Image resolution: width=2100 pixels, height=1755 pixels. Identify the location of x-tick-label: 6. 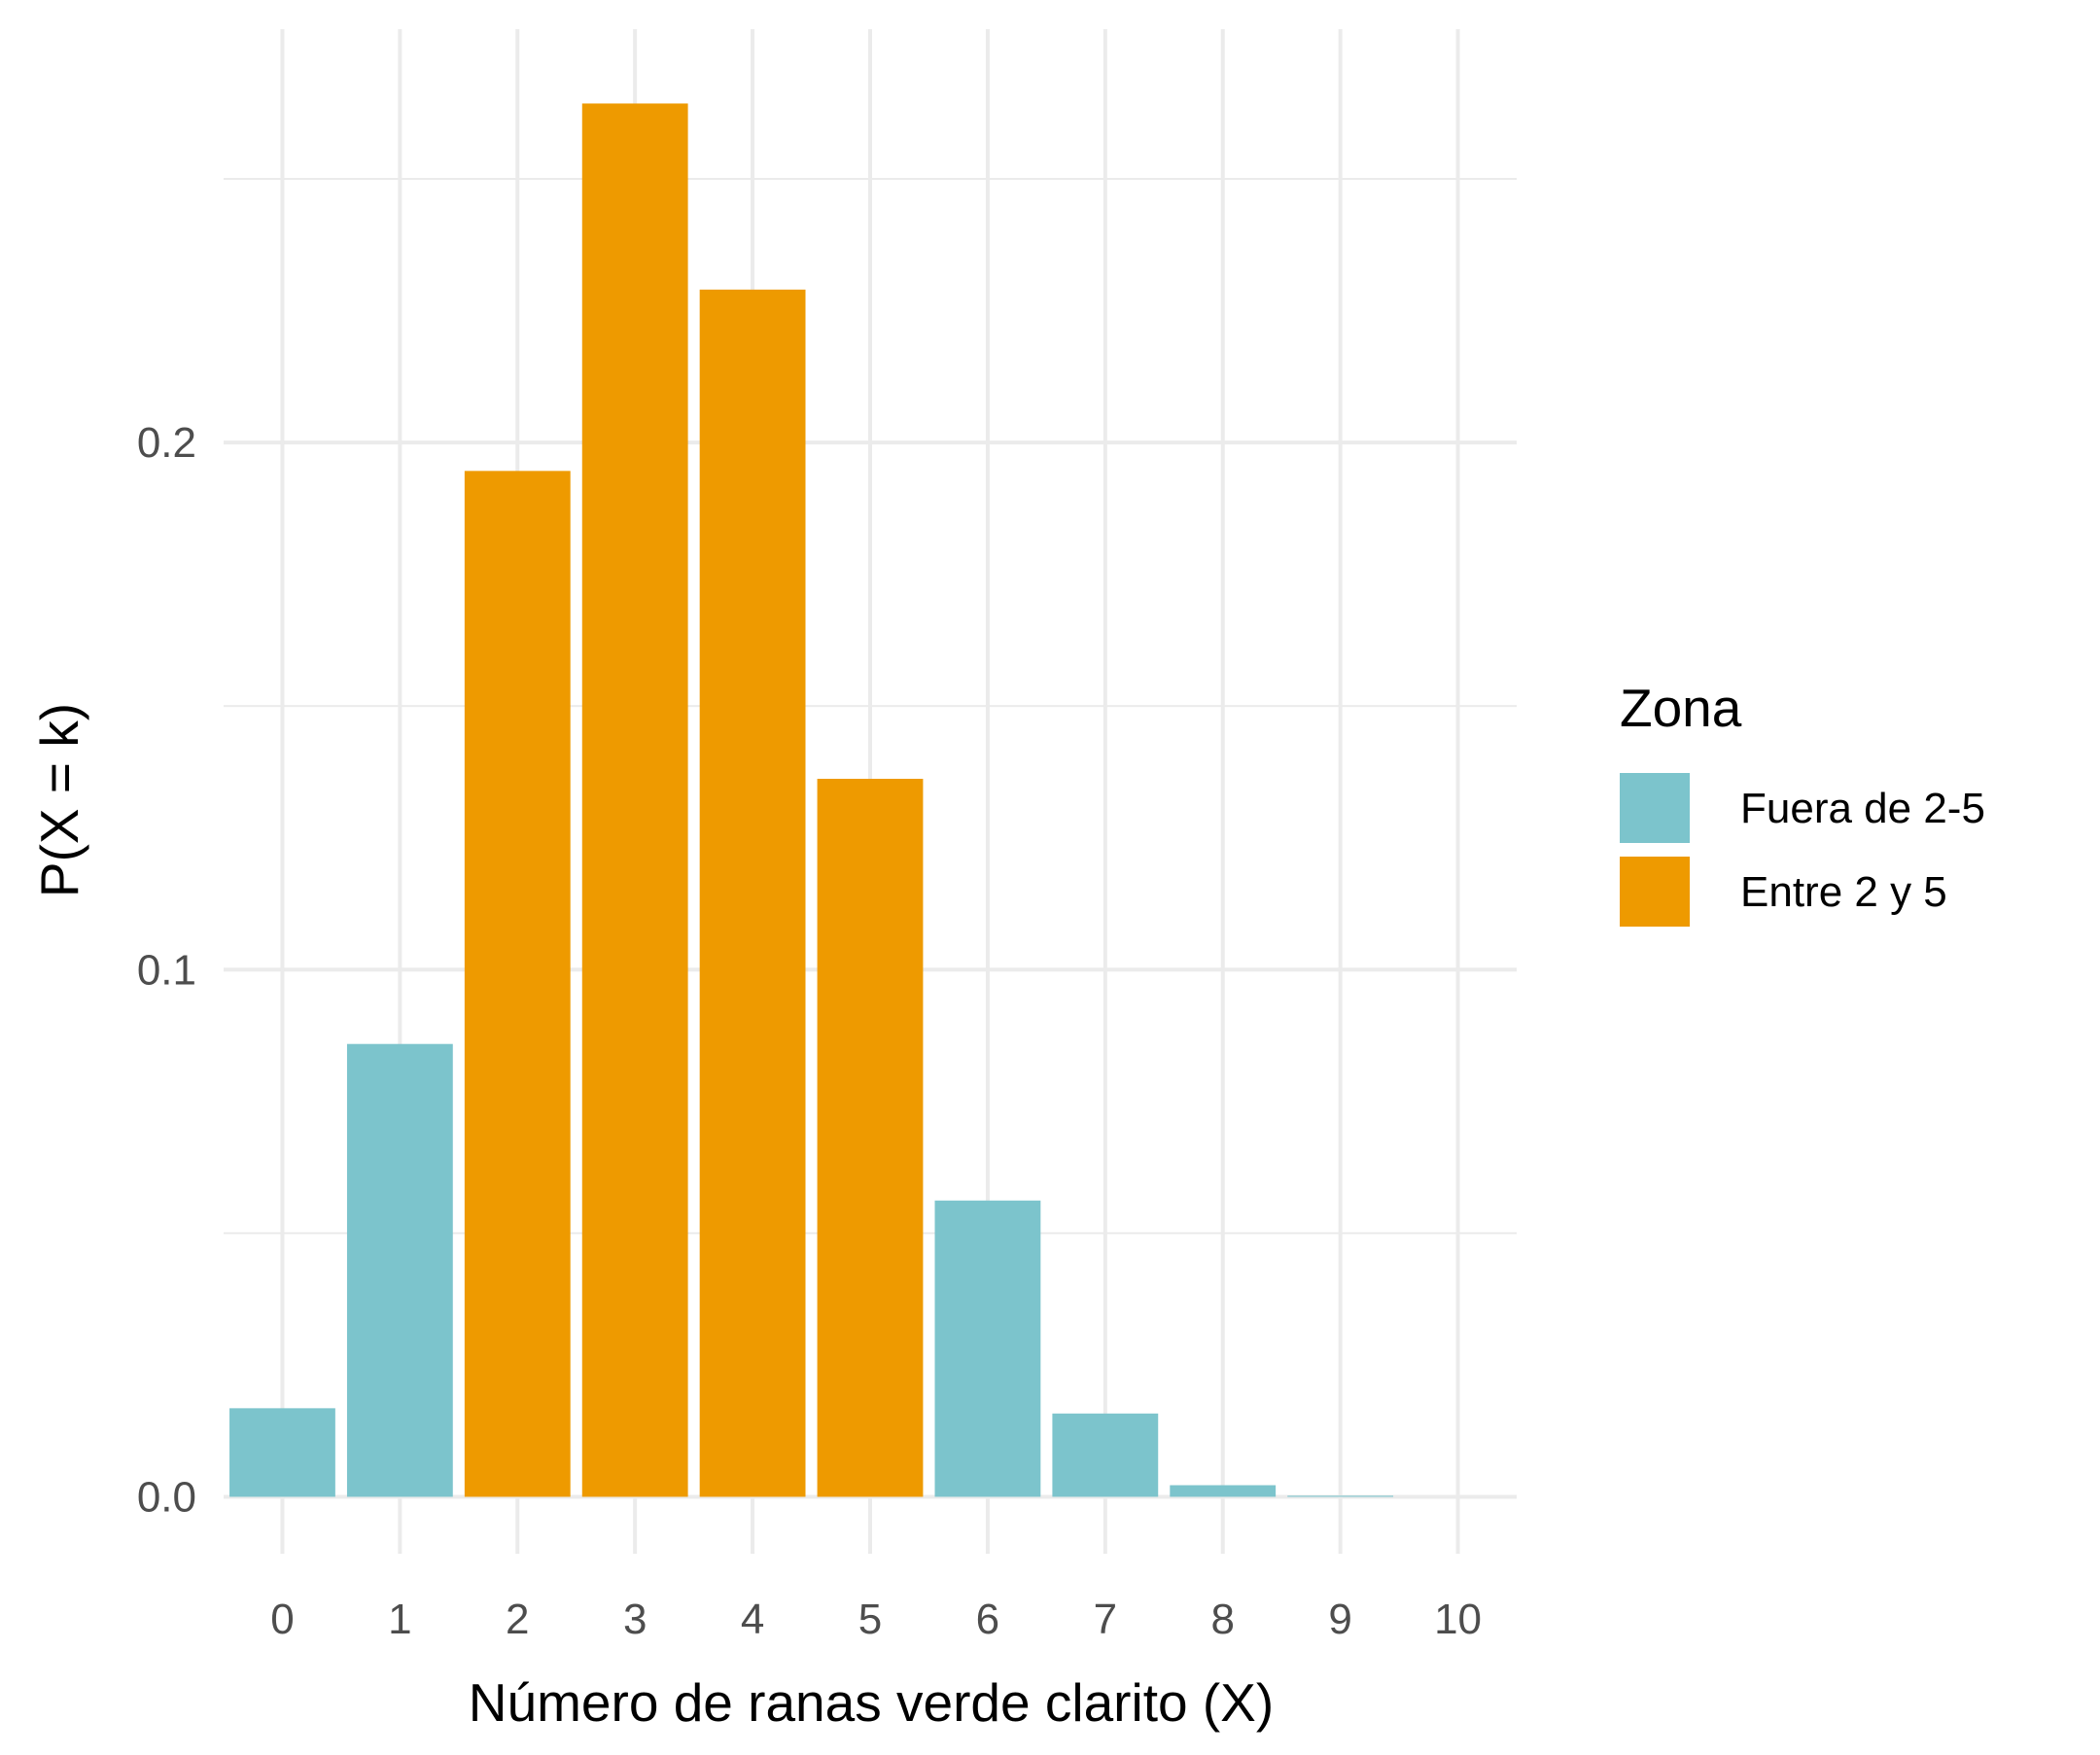
(987, 1619).